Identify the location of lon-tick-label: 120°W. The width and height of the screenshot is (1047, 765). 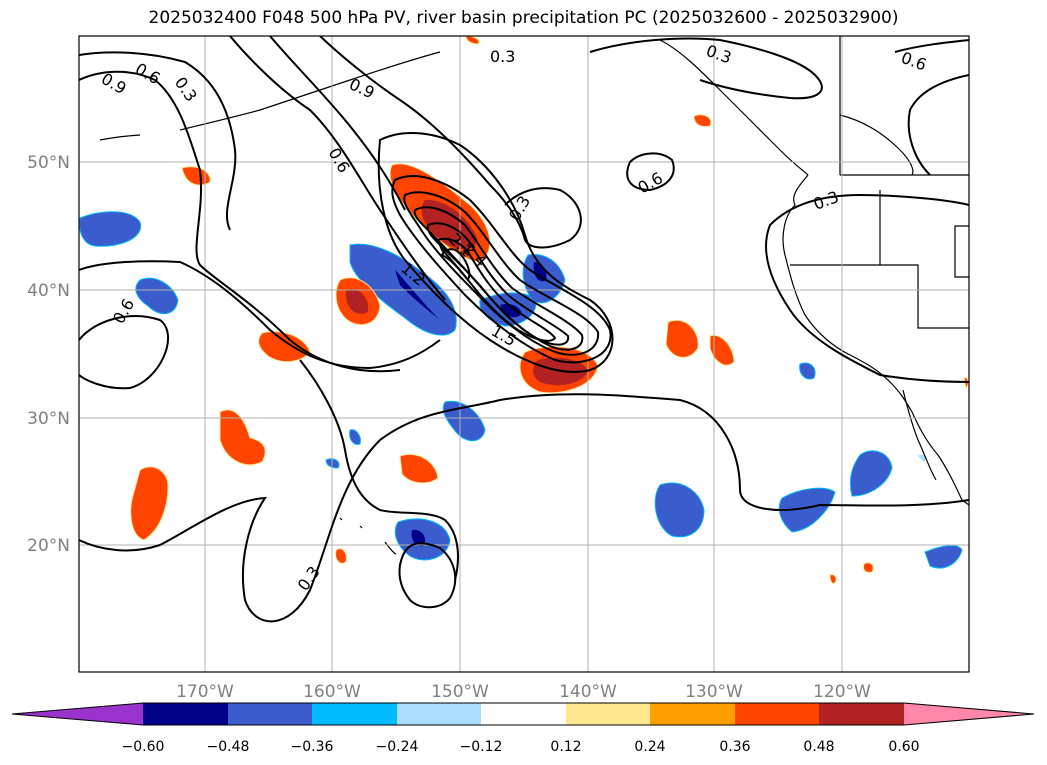
(842, 692).